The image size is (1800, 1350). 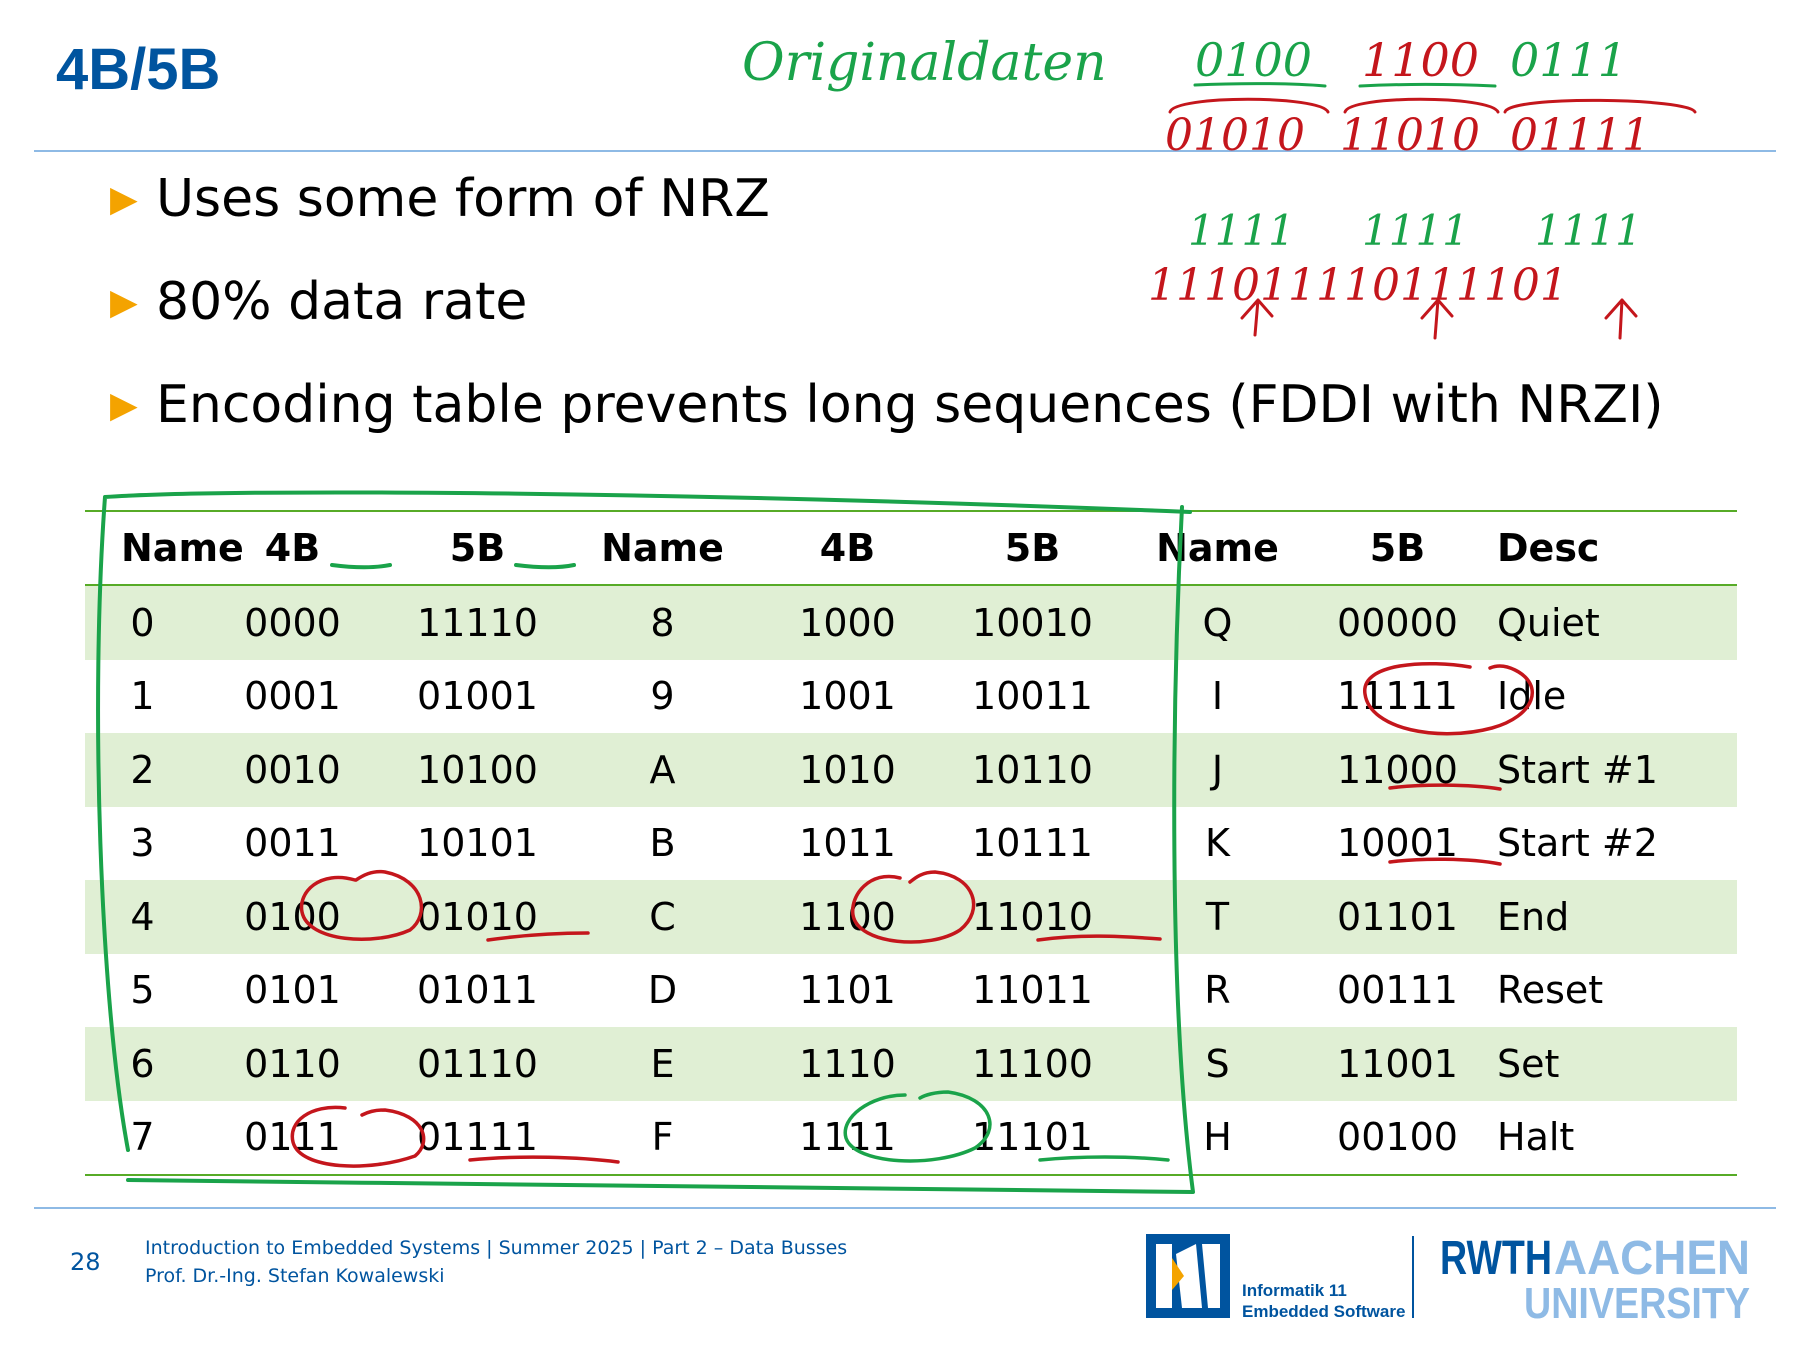 What do you see at coordinates (292, 696) in the screenshot?
I see `table-cell: 0001` at bounding box center [292, 696].